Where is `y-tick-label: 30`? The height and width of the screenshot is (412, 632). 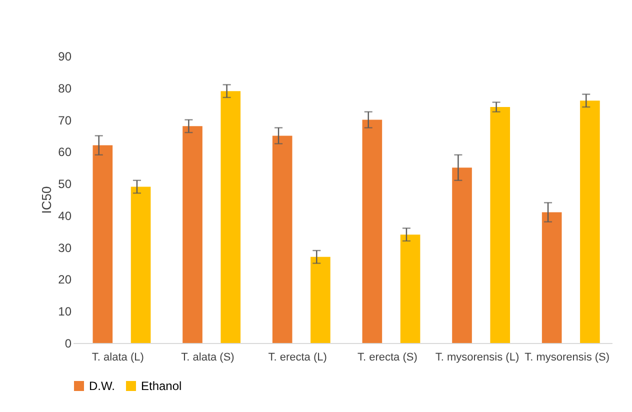
y-tick-label: 30 is located at coordinates (65, 247).